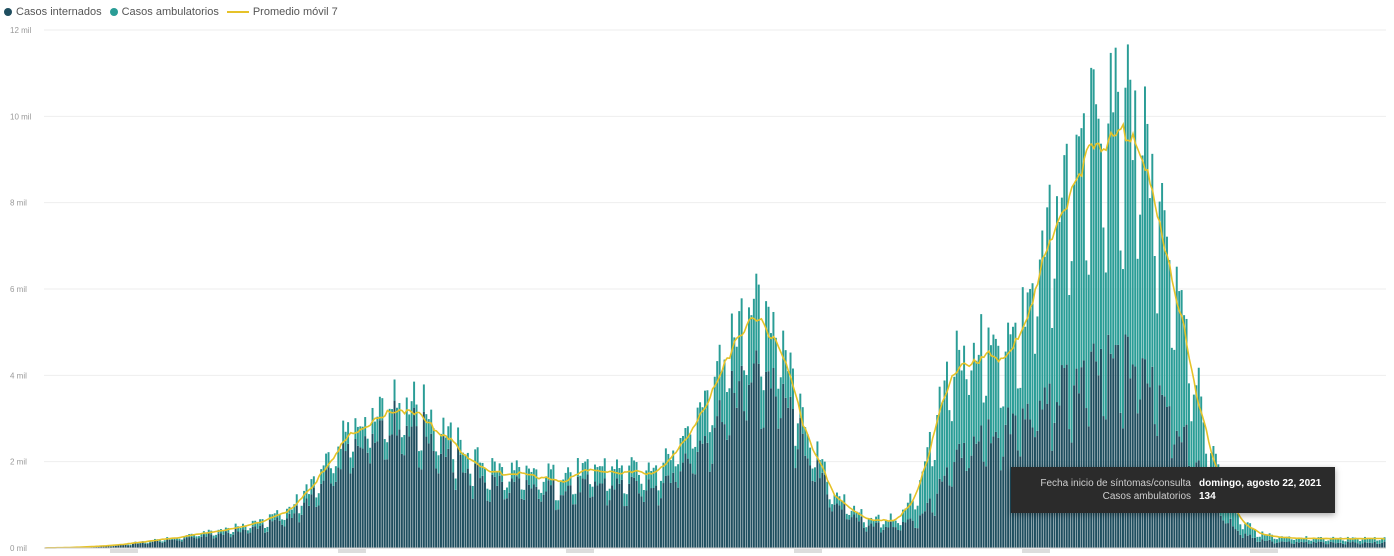 The height and width of the screenshot is (556, 1394). What do you see at coordinates (53, 12) in the screenshot?
I see `legend-item: Casos internados` at bounding box center [53, 12].